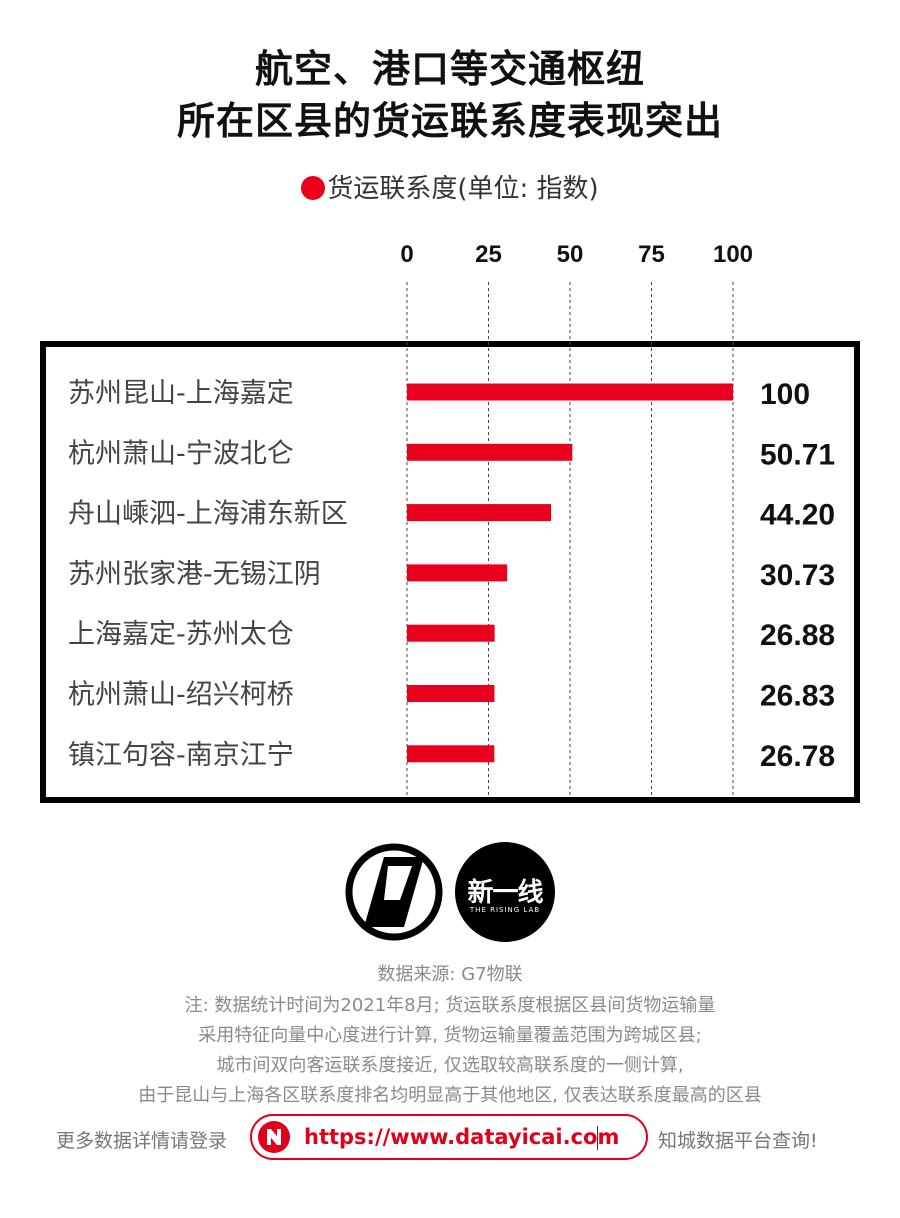  What do you see at coordinates (181, 755) in the screenshot?
I see `category-label: 镇江句容-南京江宁` at bounding box center [181, 755].